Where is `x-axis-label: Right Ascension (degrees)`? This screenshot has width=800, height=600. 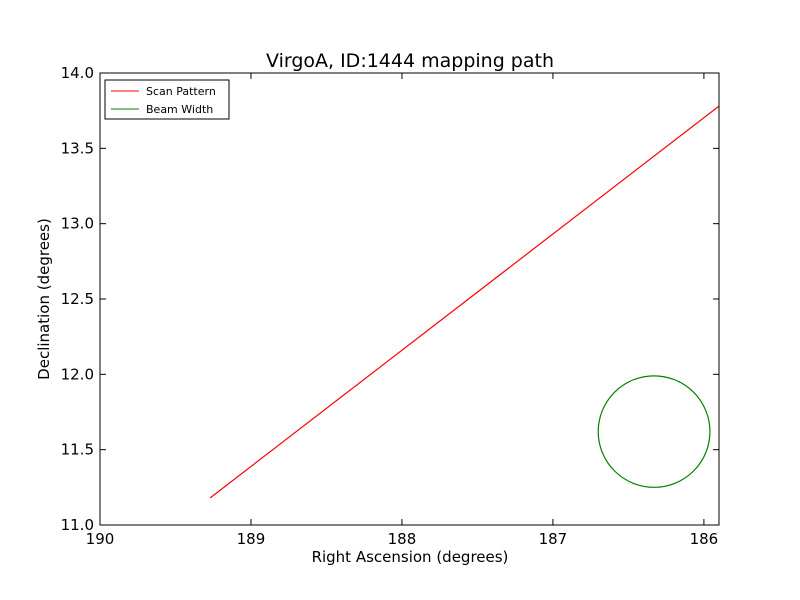
x-axis-label: Right Ascension (degrees) is located at coordinates (410, 557).